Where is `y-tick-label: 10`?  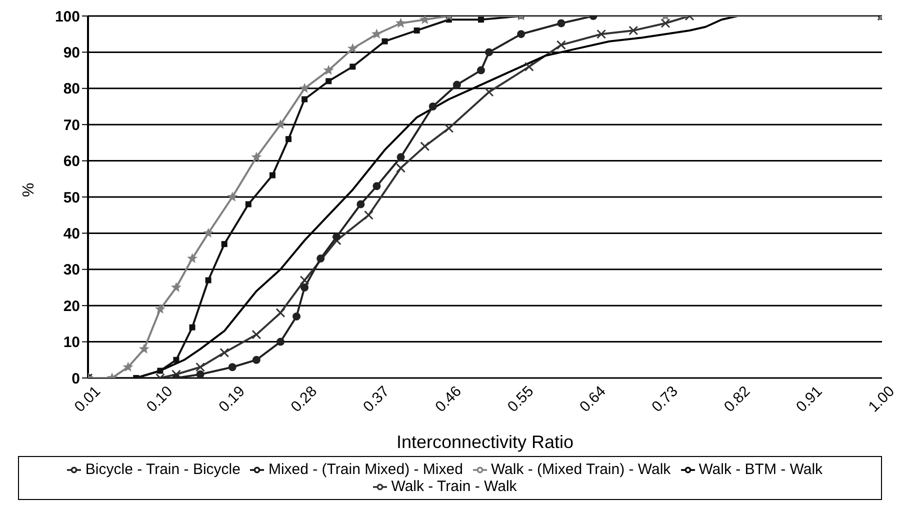 y-tick-label: 10 is located at coordinates (71, 343).